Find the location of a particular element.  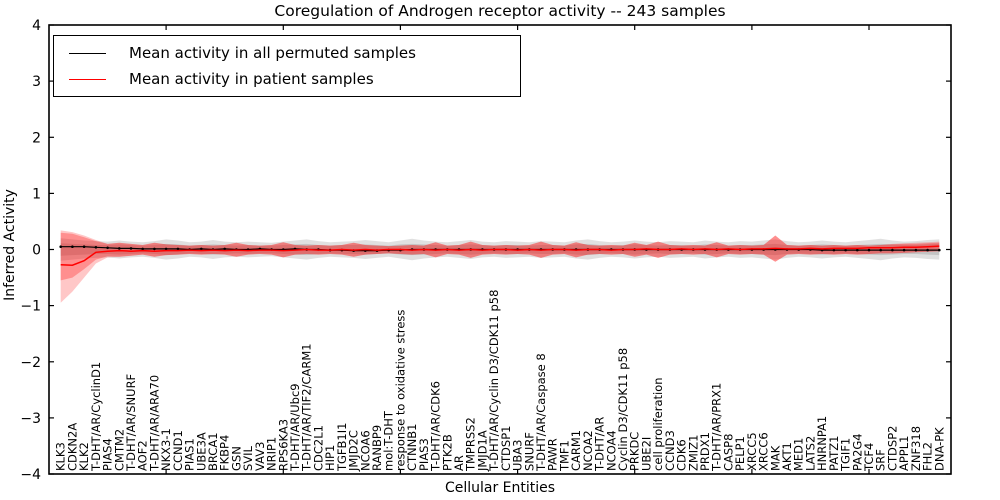

x-category-label: KLK2 is located at coordinates (84, 456).